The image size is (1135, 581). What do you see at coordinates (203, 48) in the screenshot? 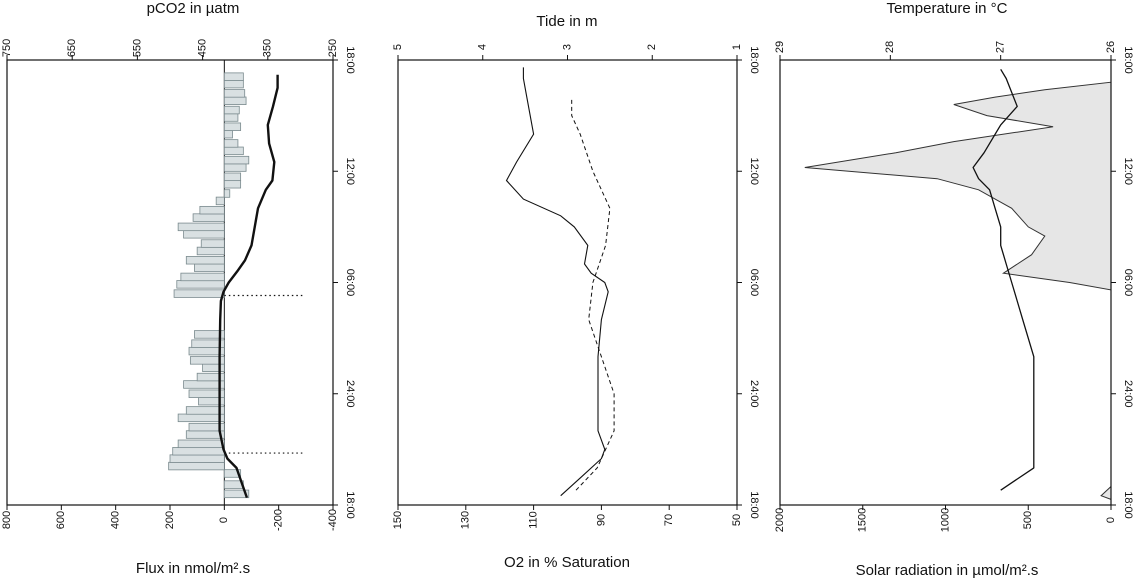
I see `tick-label: 450` at bounding box center [203, 48].